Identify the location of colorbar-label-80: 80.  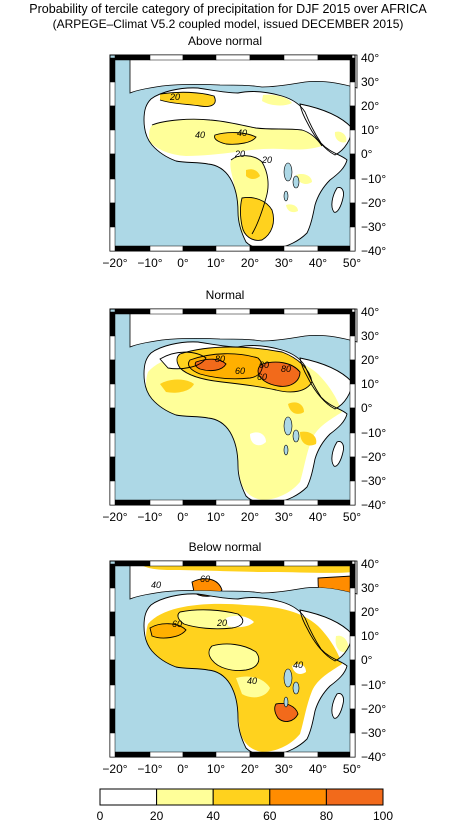
(327, 816).